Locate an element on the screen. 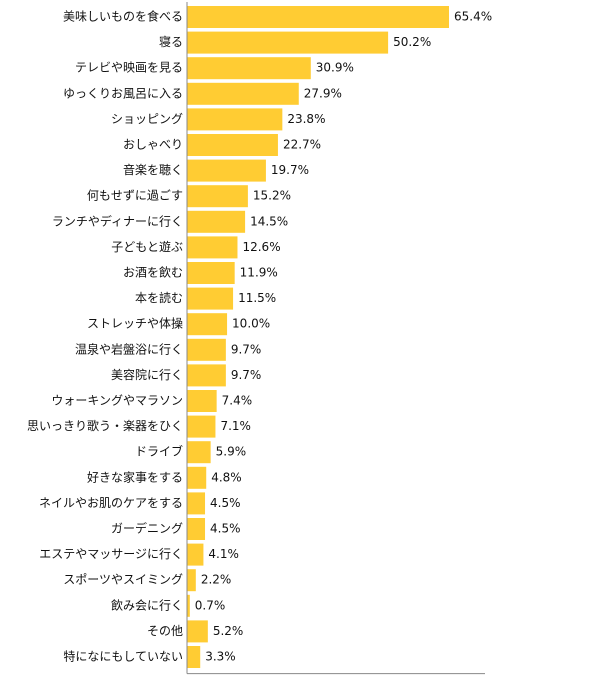  value-label-5: 22.7% is located at coordinates (302, 145).